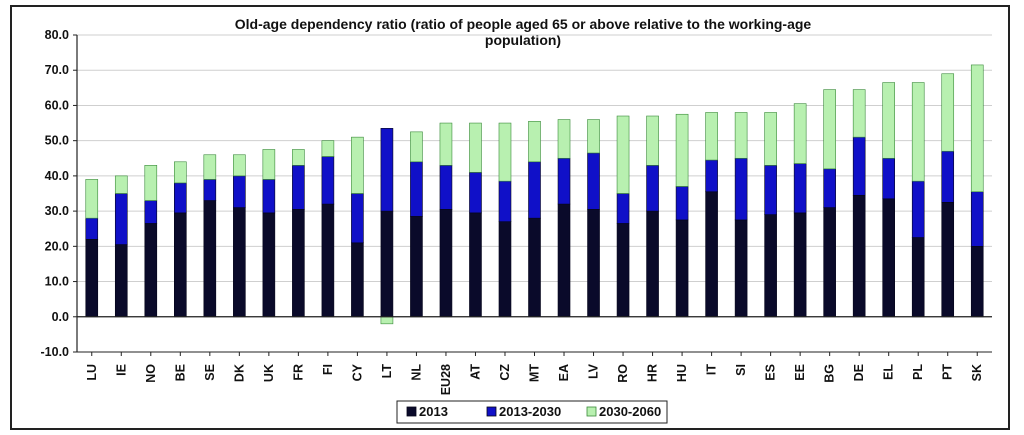 The height and width of the screenshot is (435, 1024). I want to click on bar-MT-2013, so click(534, 267).